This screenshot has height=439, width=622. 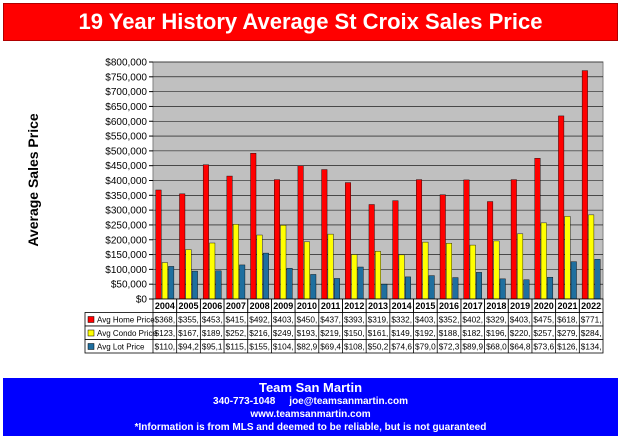 What do you see at coordinates (126, 107) in the screenshot?
I see `y-tick-label: $650,000` at bounding box center [126, 107].